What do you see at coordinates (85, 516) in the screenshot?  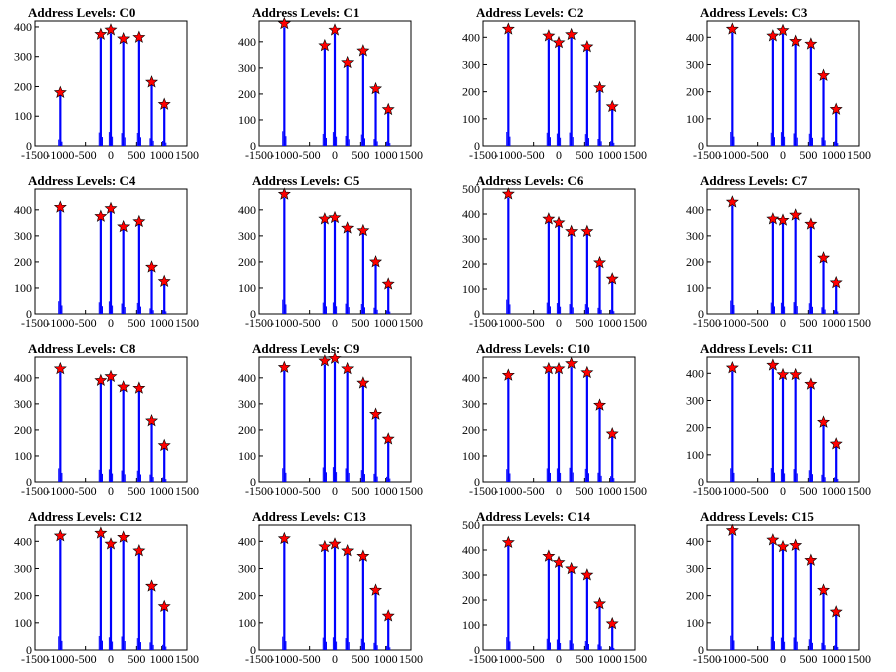 I see `subplot-title: Address Levels: C12` at bounding box center [85, 516].